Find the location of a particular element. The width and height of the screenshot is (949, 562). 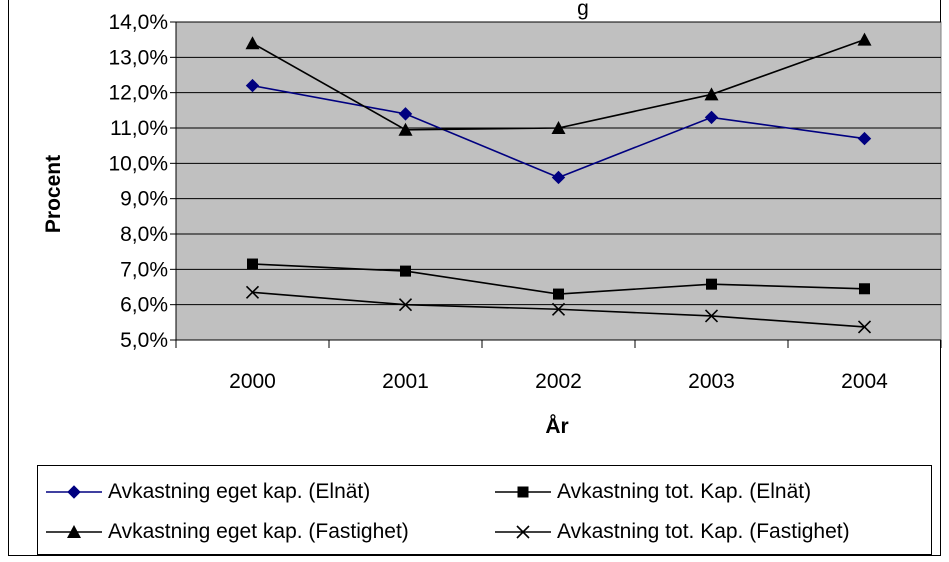

legend-item: Avkastning tot. Kap. (Fastighet) is located at coordinates (671, 532).